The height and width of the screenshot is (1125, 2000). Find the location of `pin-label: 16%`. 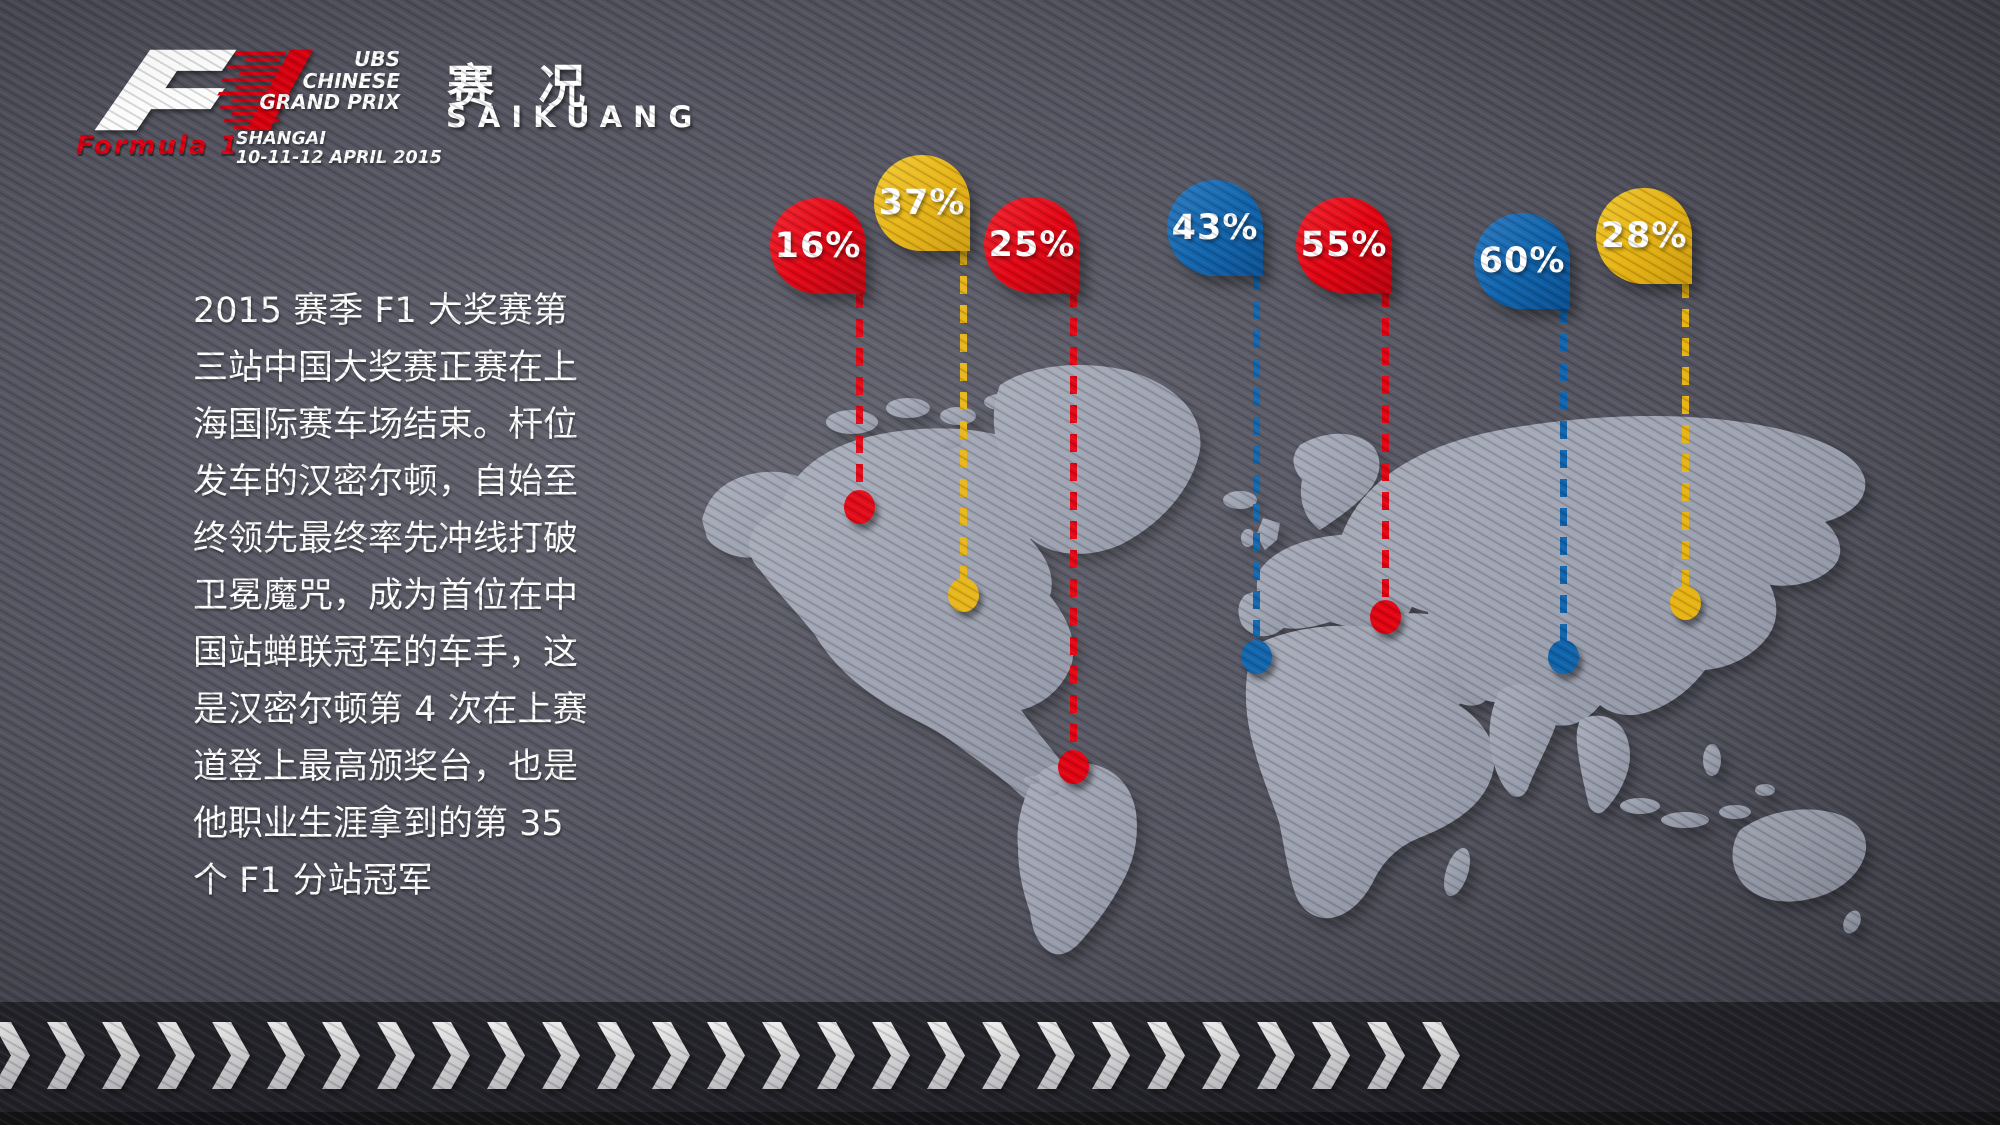

pin-label: 16% is located at coordinates (818, 246).